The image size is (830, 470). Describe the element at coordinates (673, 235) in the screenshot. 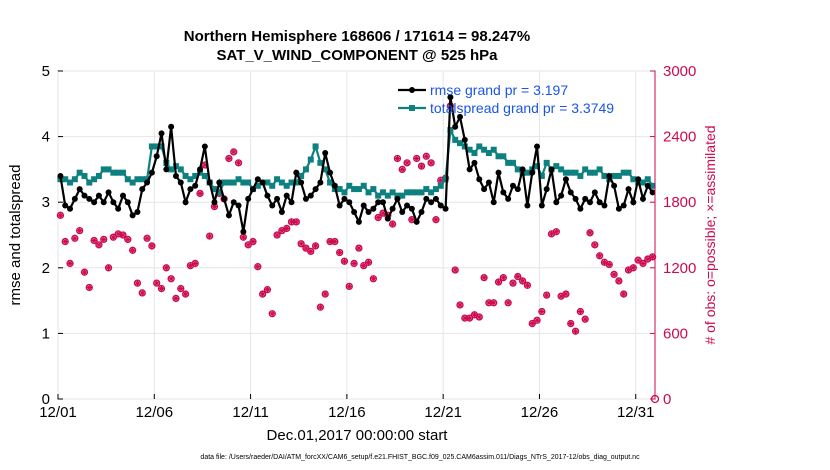

I see `y2-axis-ticks: 0 600 1200 1800 2400 3000` at that location.